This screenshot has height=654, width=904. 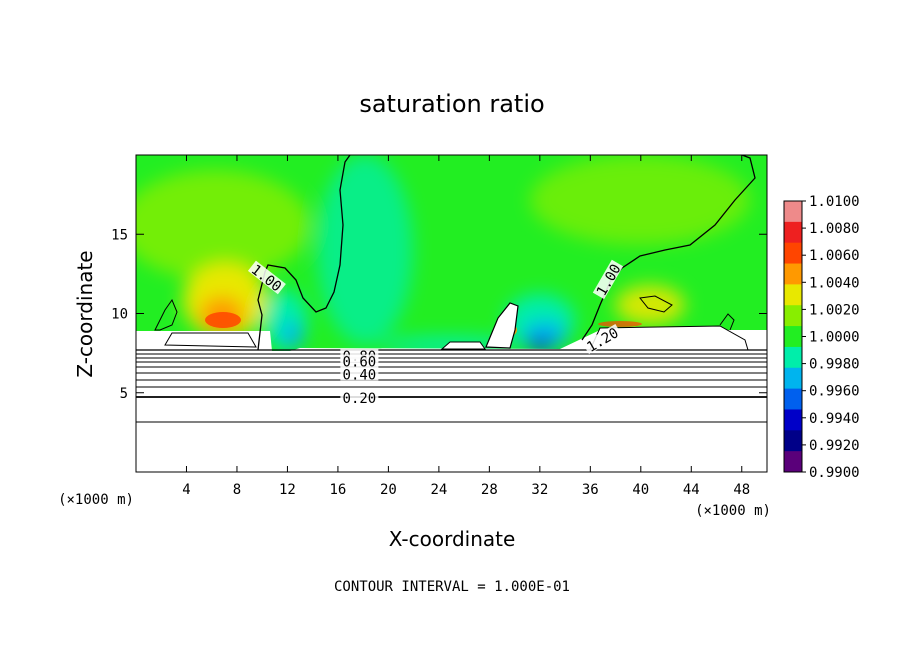 I want to click on x-tick-label: 16, so click(x=337, y=490).